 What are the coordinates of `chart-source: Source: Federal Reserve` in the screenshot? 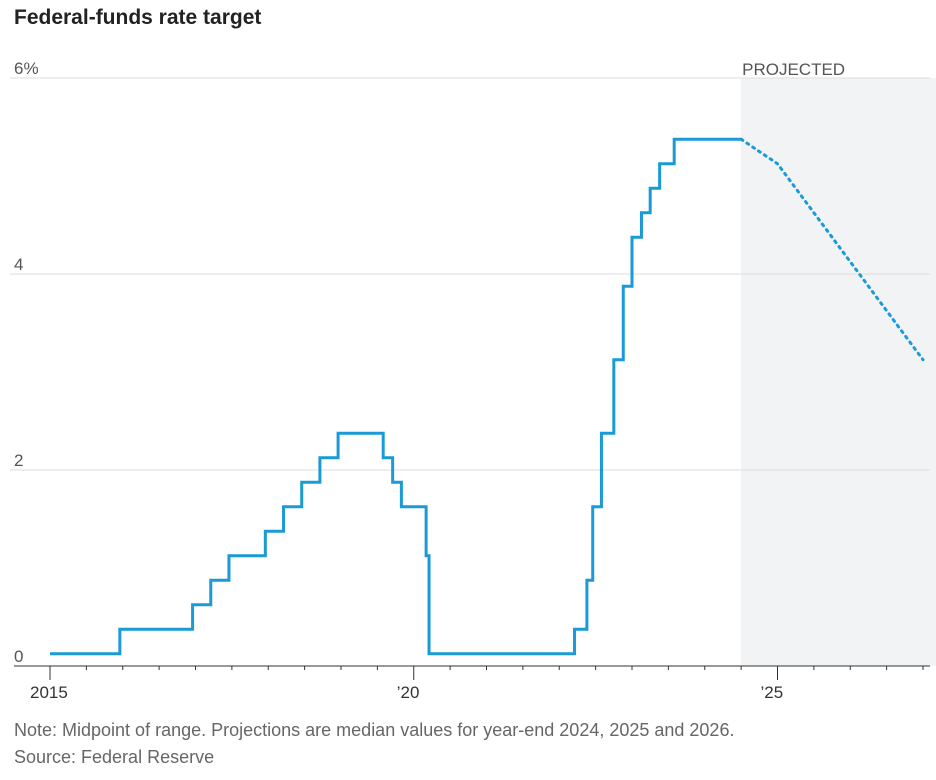 It's located at (114, 757).